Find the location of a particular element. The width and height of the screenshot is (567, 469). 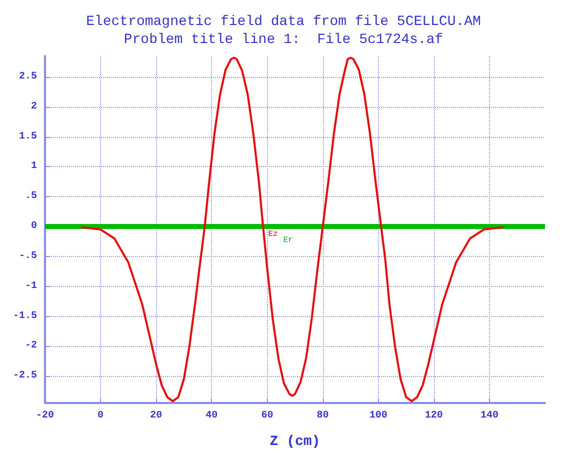

y-tick-label: -2.5 is located at coordinates (24, 376).